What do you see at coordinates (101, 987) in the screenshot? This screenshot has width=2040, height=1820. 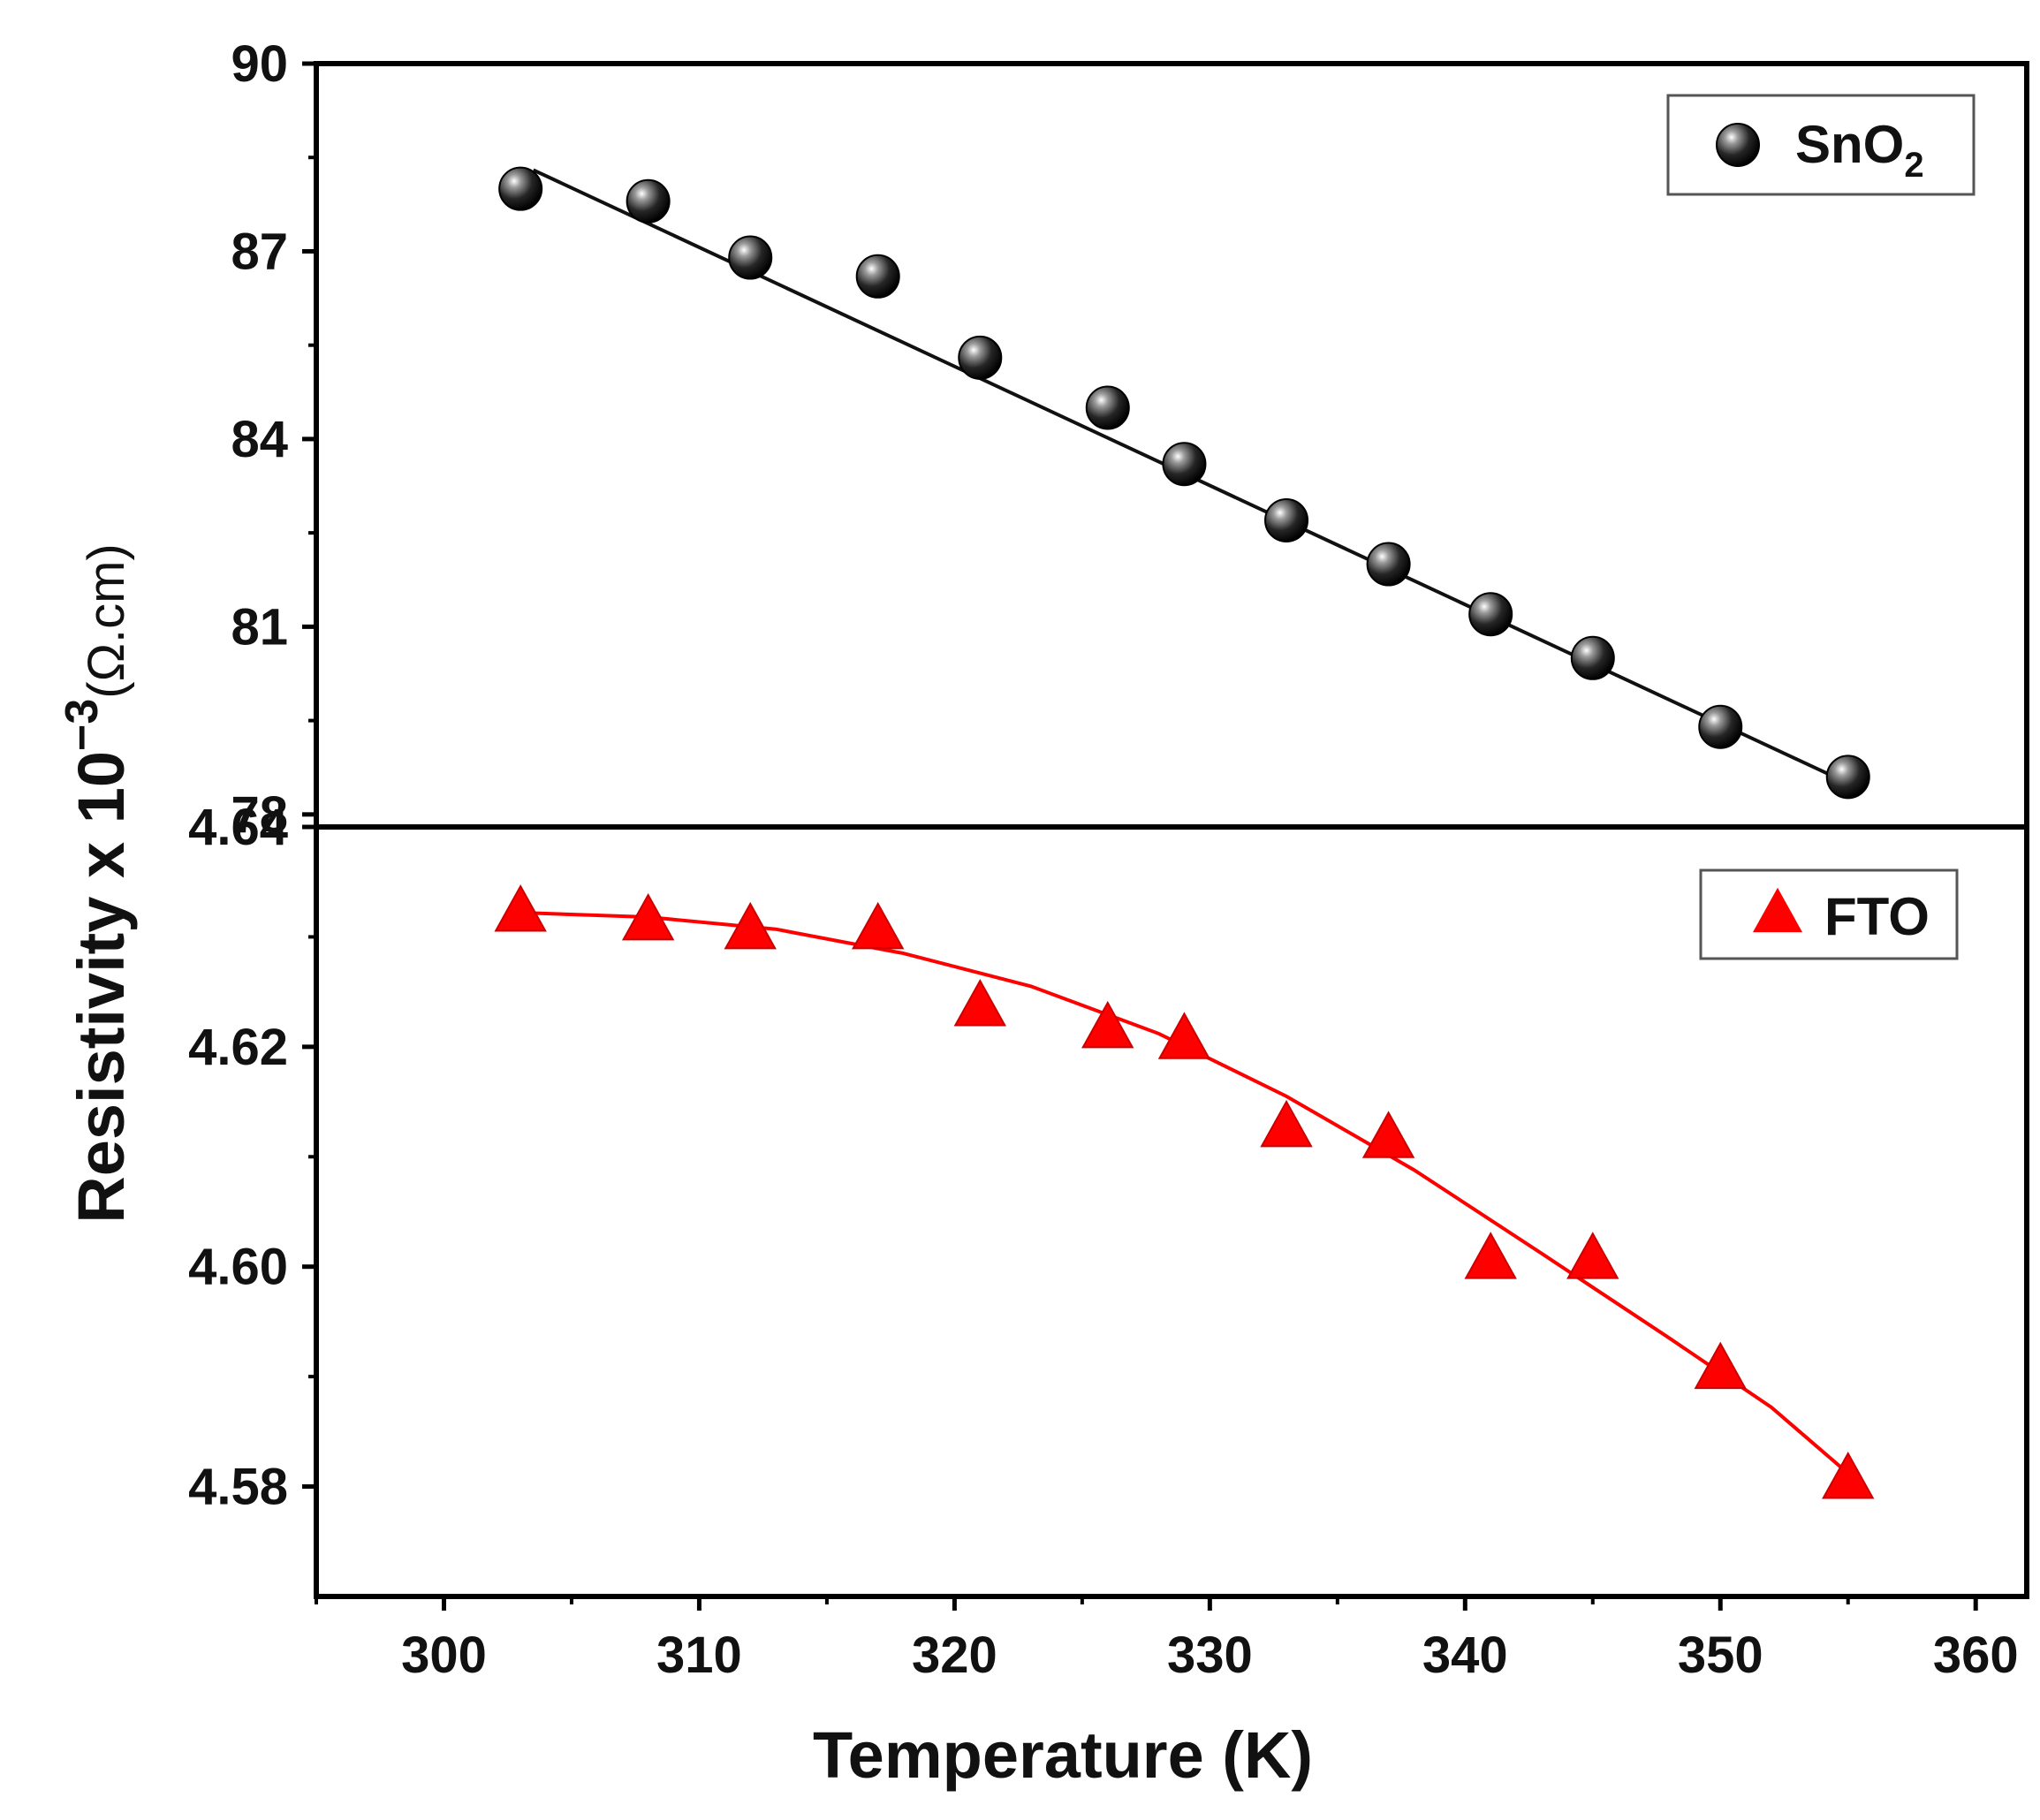 I see `y-axis-title-main: Resistivity x 10` at bounding box center [101, 987].